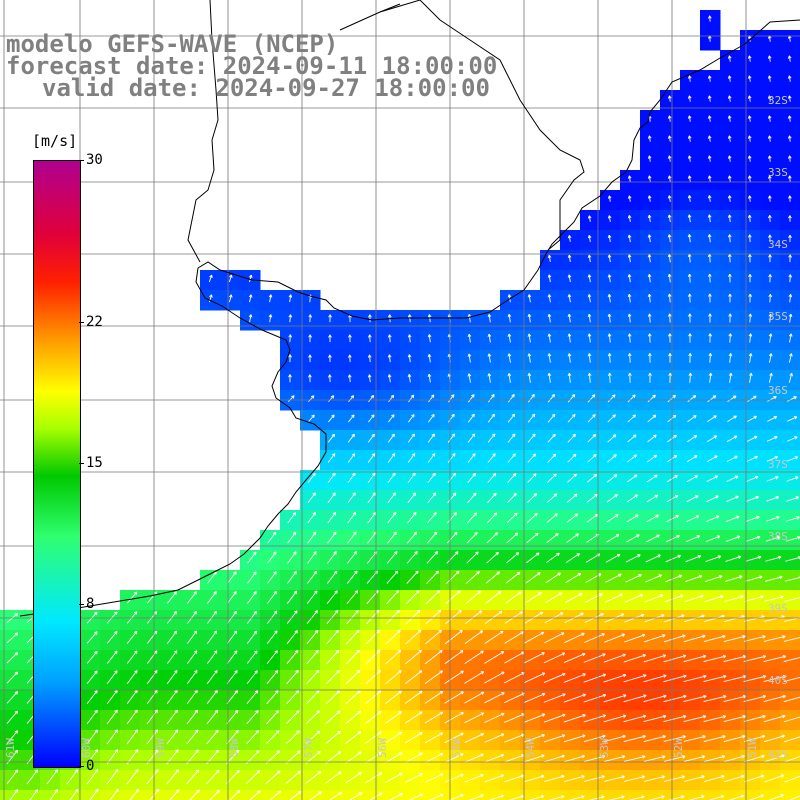 This screenshot has height=800, width=800. I want to click on longitude-label: 51W, so click(752, 748).